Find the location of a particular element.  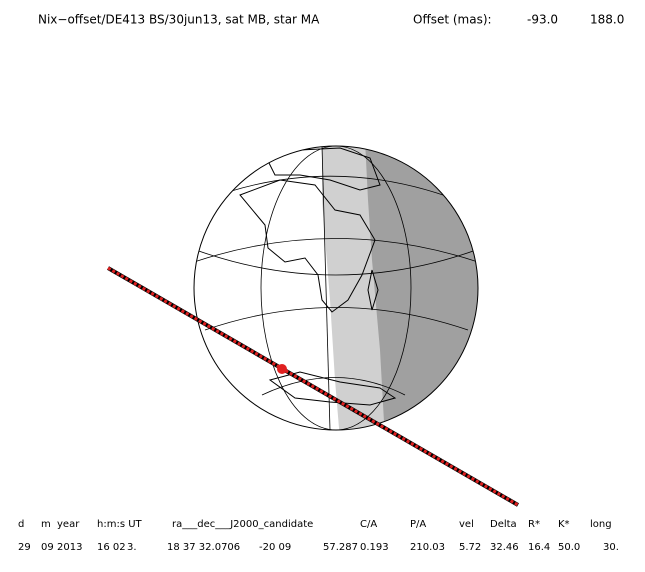

table-cell: 30. is located at coordinates (611, 547).